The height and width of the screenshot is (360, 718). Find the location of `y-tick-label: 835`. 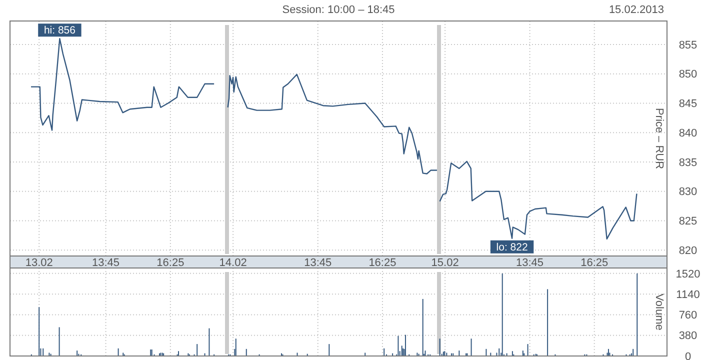

y-tick-label: 835 is located at coordinates (688, 162).